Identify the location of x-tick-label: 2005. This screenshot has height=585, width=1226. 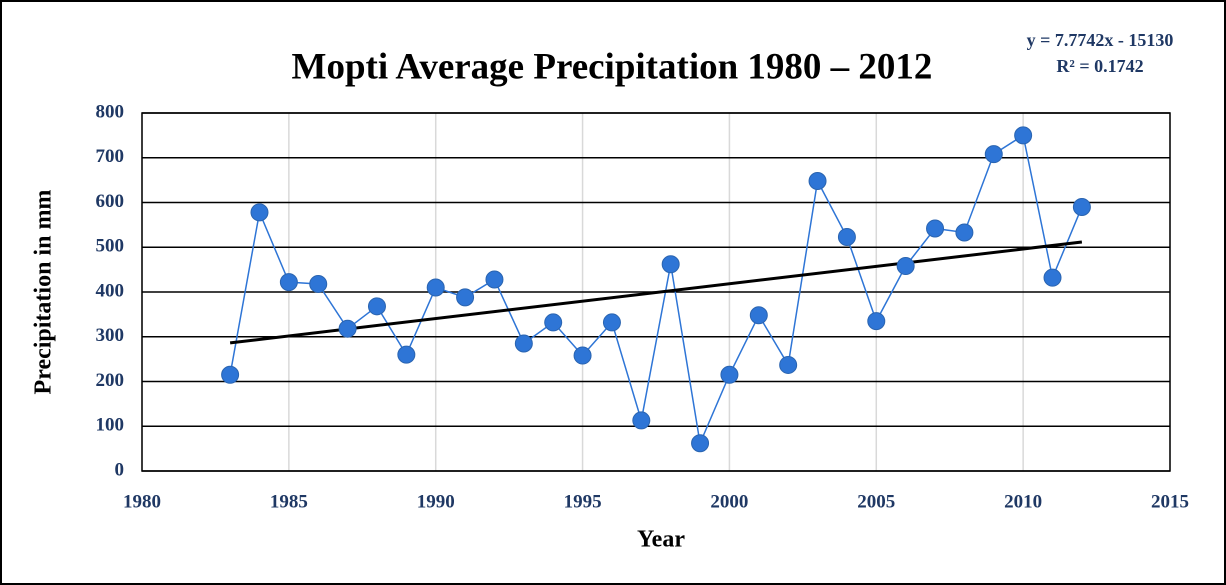
(876, 501).